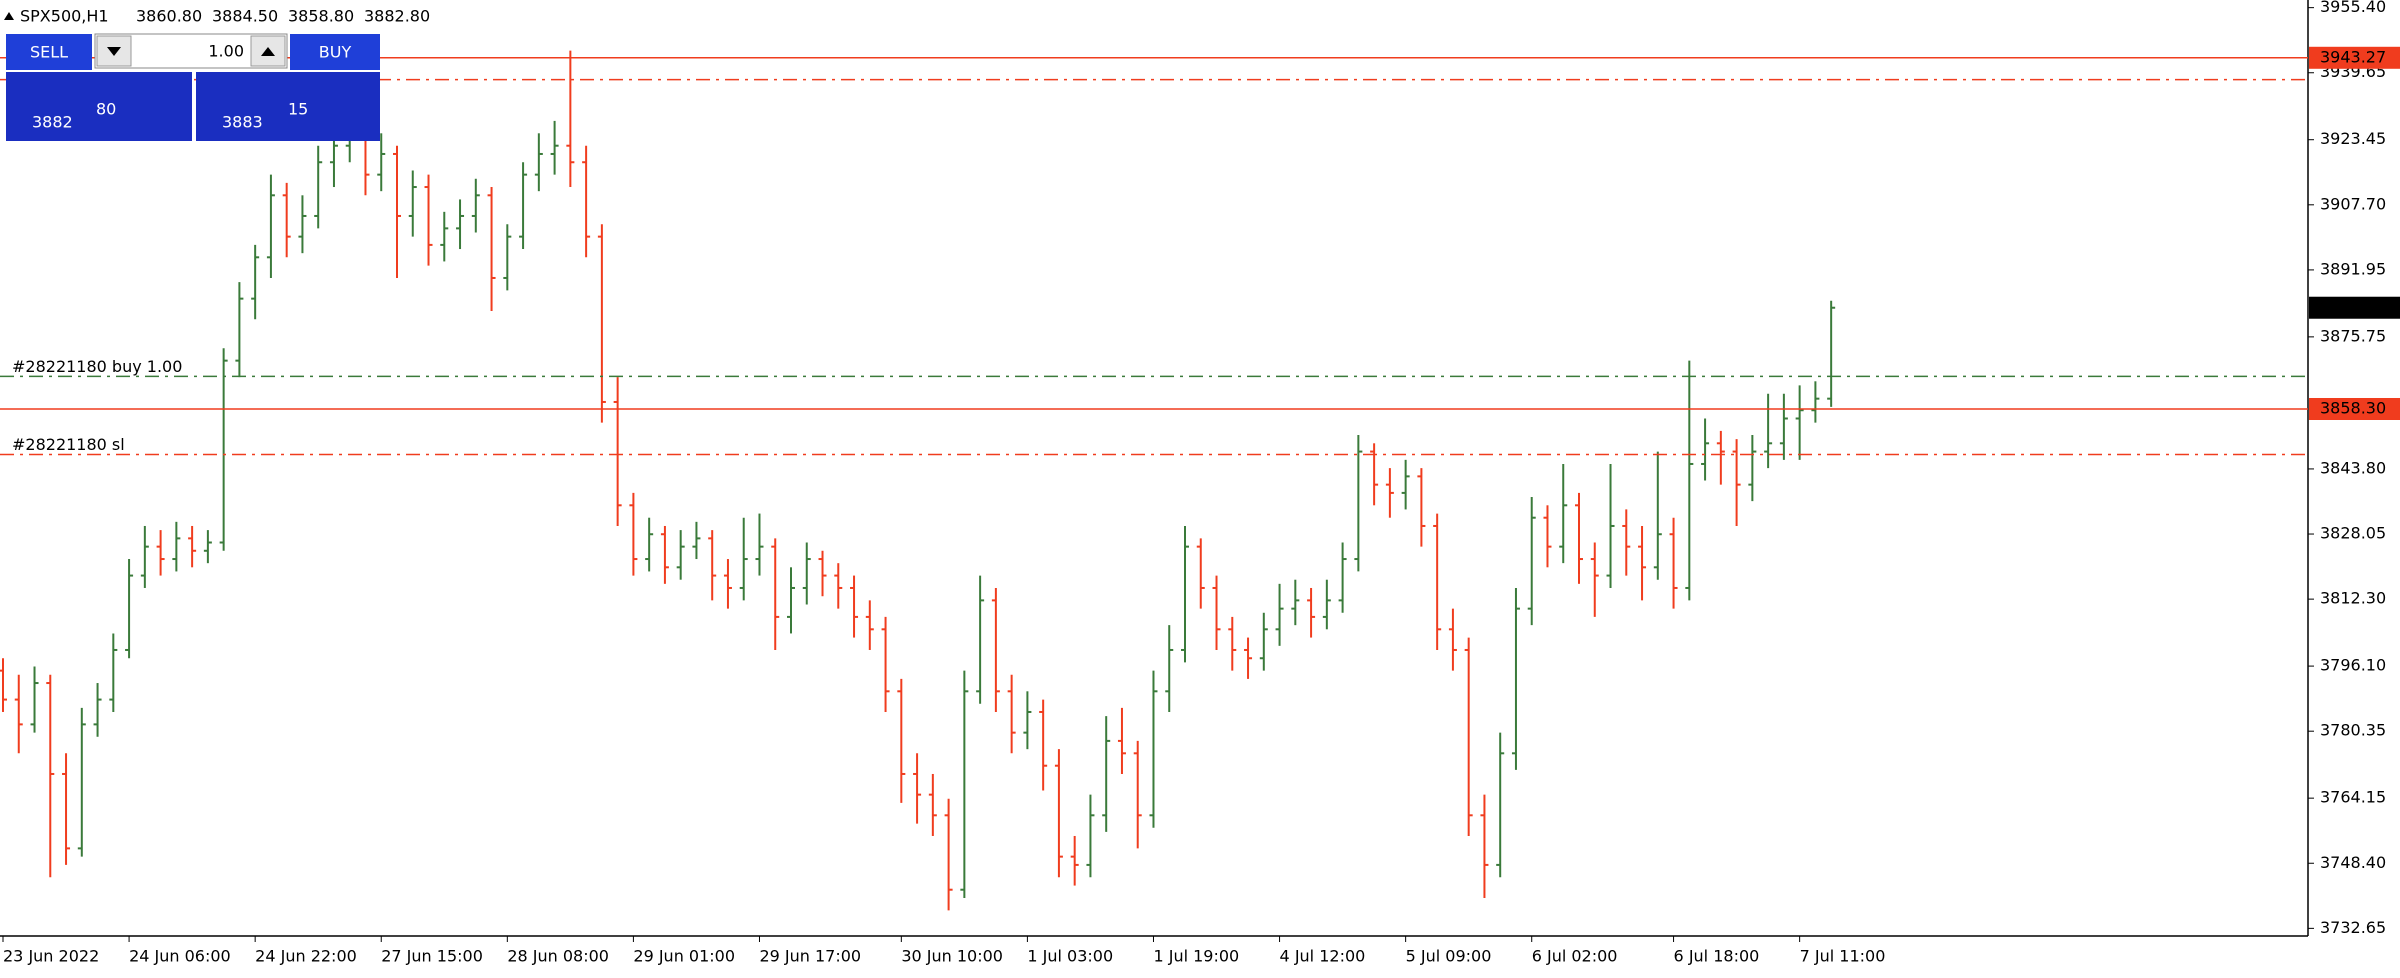  What do you see at coordinates (1323, 956) in the screenshot?
I see `x-tick-label: 4 Jul 12:00` at bounding box center [1323, 956].